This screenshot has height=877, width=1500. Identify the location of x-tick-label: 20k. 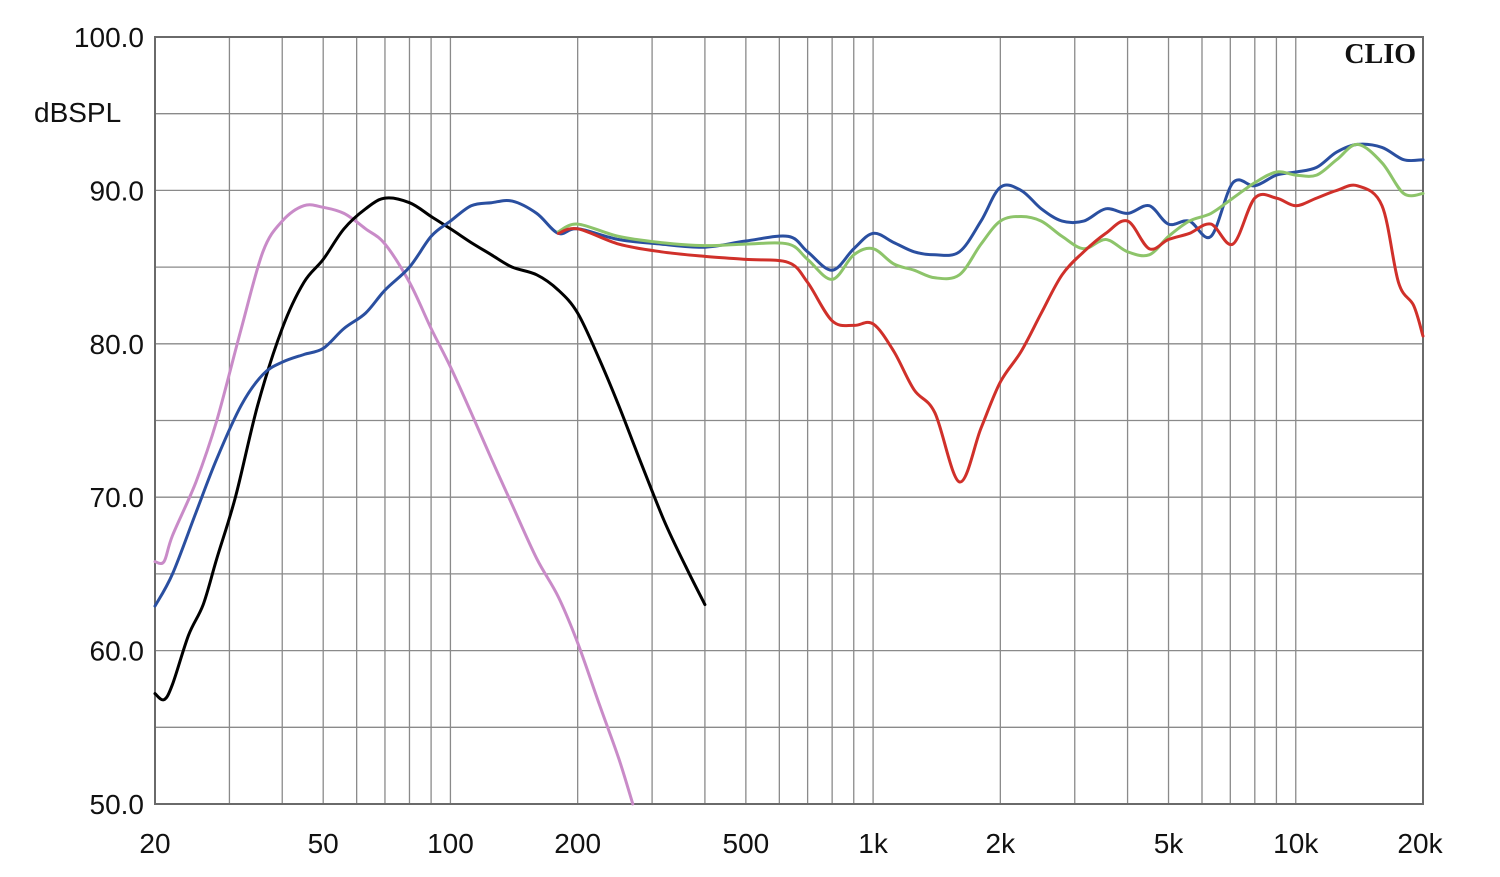
(1420, 843).